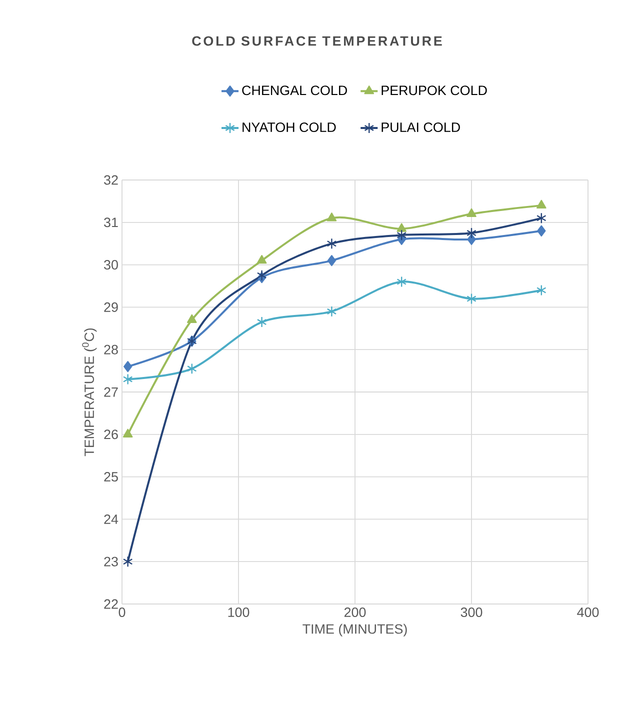 This screenshot has height=704, width=634. I want to click on chart-title: COLD SURFACE TEMPERATURE, so click(317, 41).